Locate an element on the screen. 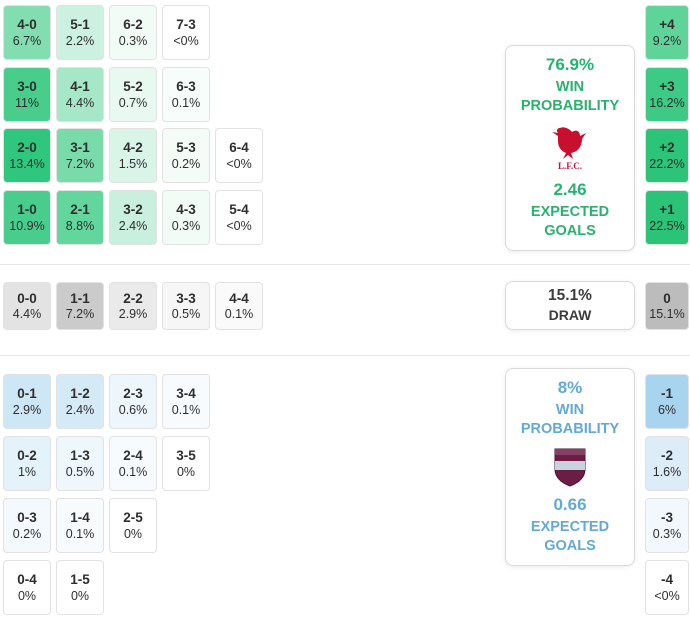 This screenshot has width=690, height=618. draw-margin-cell: 0 15.1% is located at coordinates (667, 306).